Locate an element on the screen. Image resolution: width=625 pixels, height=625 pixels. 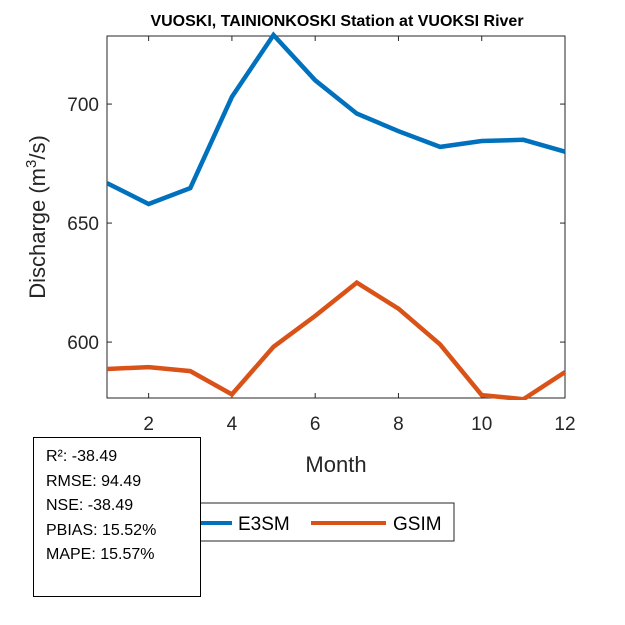
legend: E3SM GSIM is located at coordinates (322, 522).